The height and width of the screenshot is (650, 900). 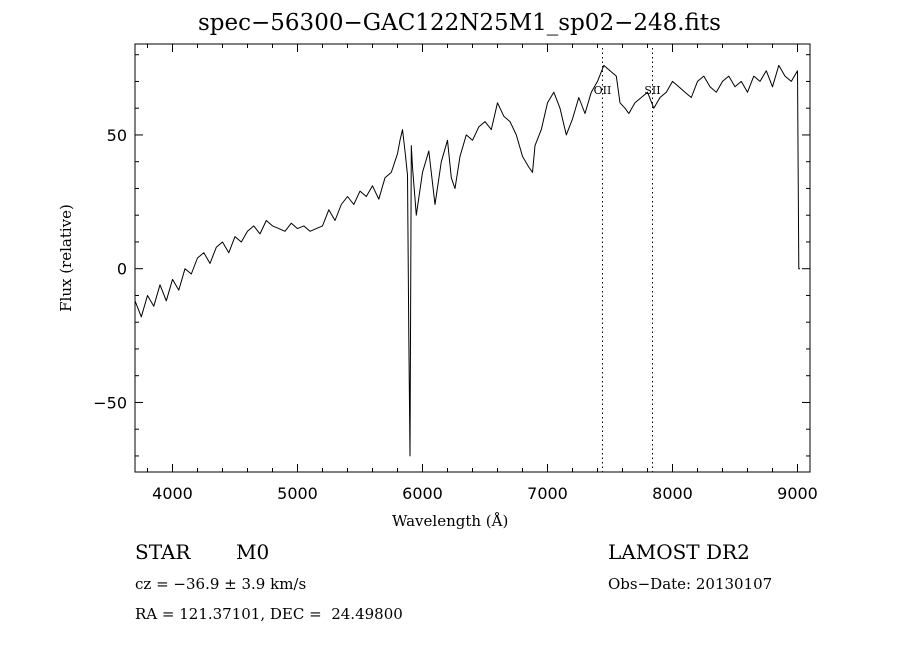 I want to click on y-tick-label: 0, so click(x=122, y=269).